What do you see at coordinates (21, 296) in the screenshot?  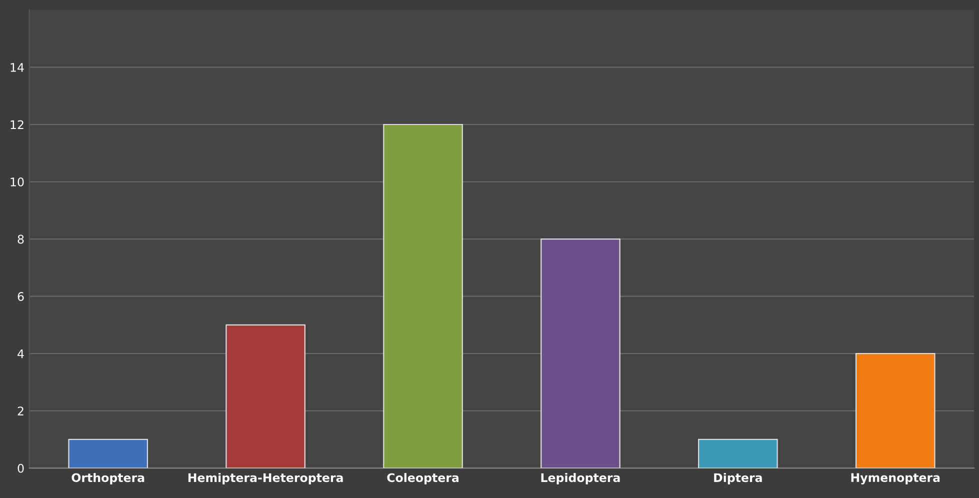 I see `y-tick-label: 6` at bounding box center [21, 296].